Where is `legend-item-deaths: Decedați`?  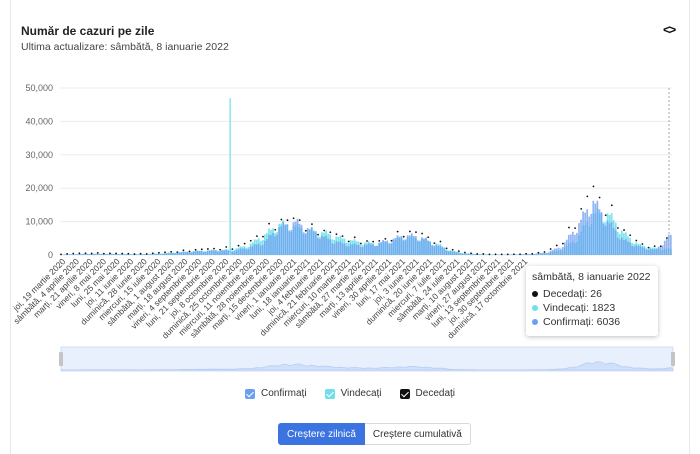 legend-item-deaths: Decedați is located at coordinates (427, 393).